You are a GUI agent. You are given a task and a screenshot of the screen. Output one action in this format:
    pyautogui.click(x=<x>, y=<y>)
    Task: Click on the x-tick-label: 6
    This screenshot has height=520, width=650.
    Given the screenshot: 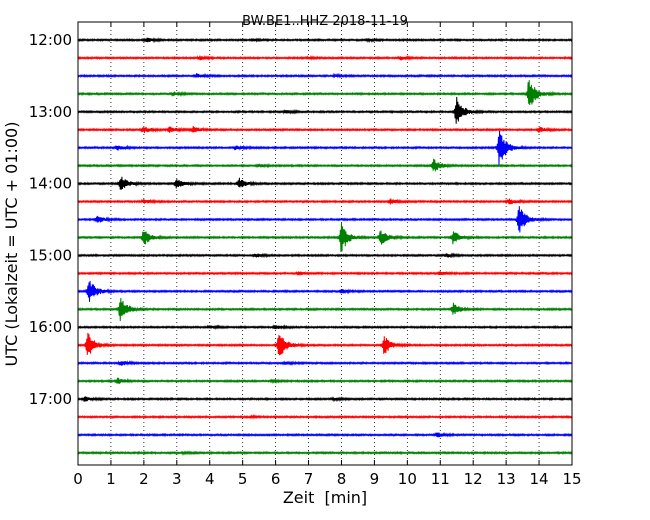 What is the action you would take?
    pyautogui.click(x=276, y=479)
    